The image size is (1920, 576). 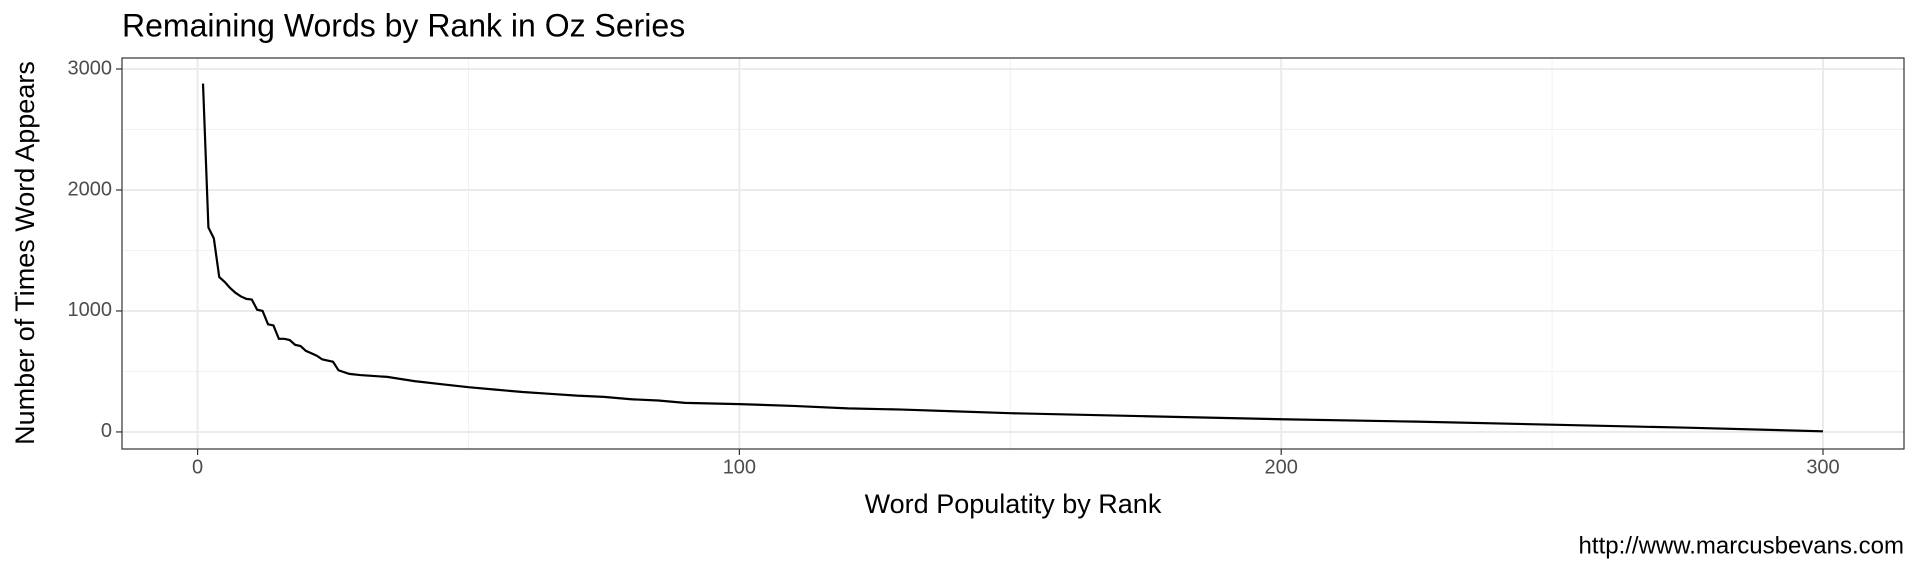 What do you see at coordinates (403, 25) in the screenshot?
I see `chart-title: Remaining Words by Rank in Oz Series` at bounding box center [403, 25].